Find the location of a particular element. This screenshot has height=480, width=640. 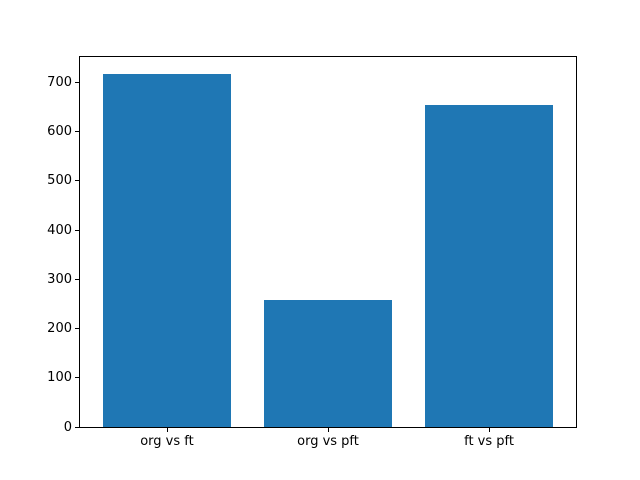

y-tick-label: 500 is located at coordinates (59, 181).